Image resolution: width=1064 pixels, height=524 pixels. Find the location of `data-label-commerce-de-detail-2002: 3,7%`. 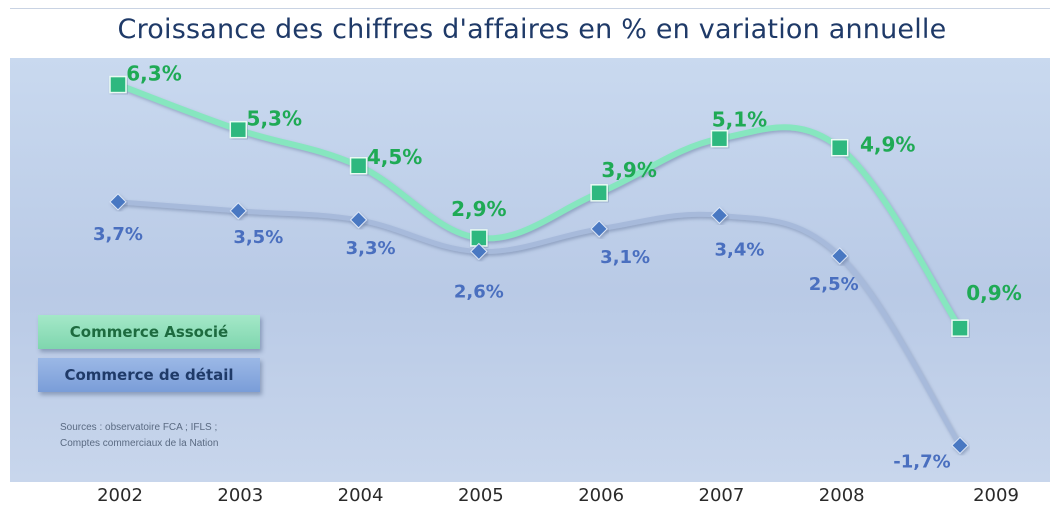

data-label-commerce-de-detail-2002: 3,7% is located at coordinates (118, 234).